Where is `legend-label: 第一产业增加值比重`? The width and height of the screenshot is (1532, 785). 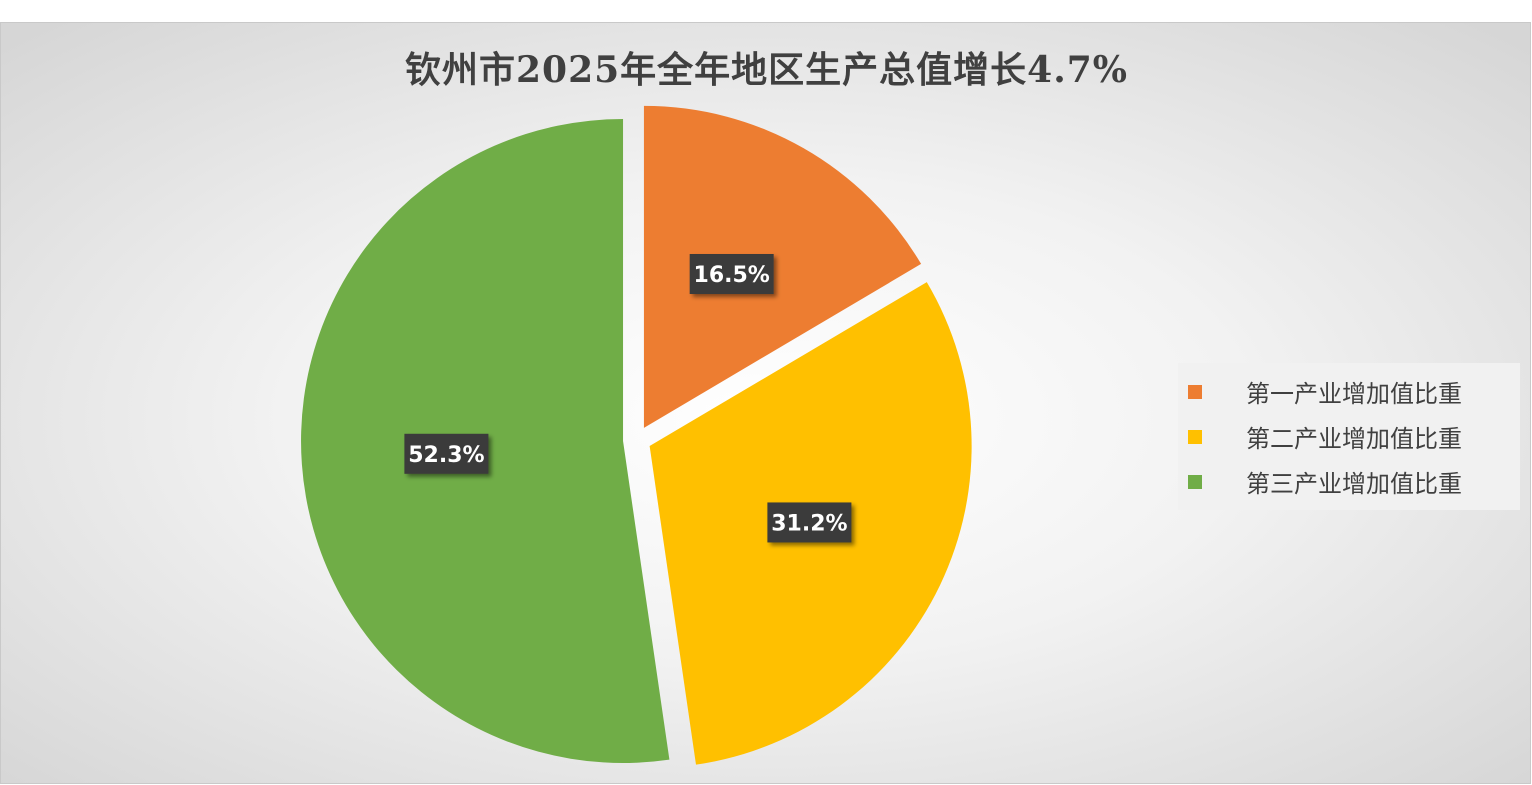
legend-label: 第一产业增加值比重 is located at coordinates (1354, 394).